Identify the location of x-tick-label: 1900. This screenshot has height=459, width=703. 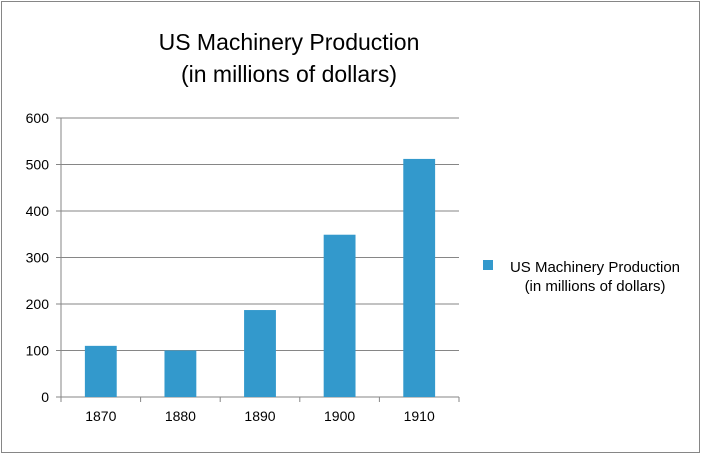
(339, 416).